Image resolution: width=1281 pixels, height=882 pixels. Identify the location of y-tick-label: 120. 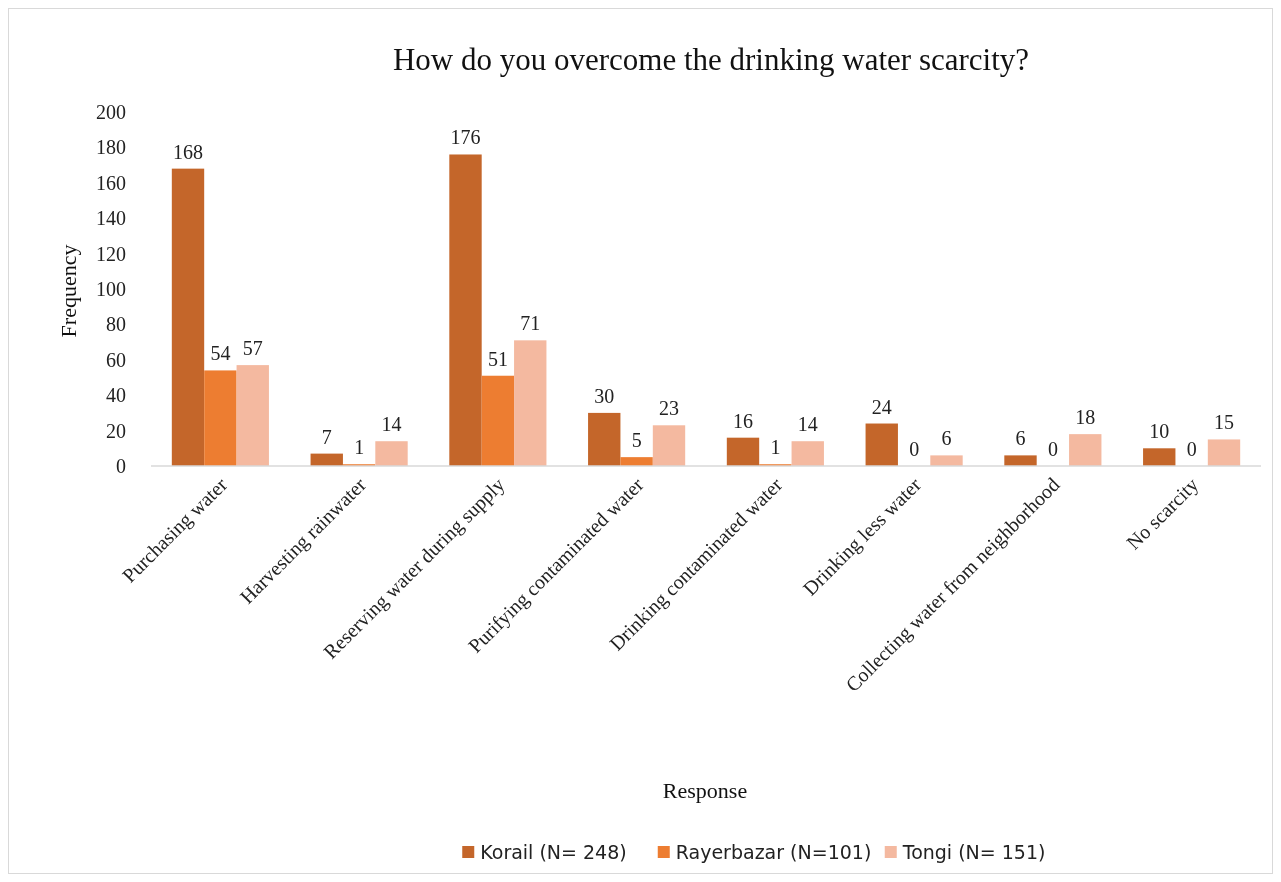
(111, 253).